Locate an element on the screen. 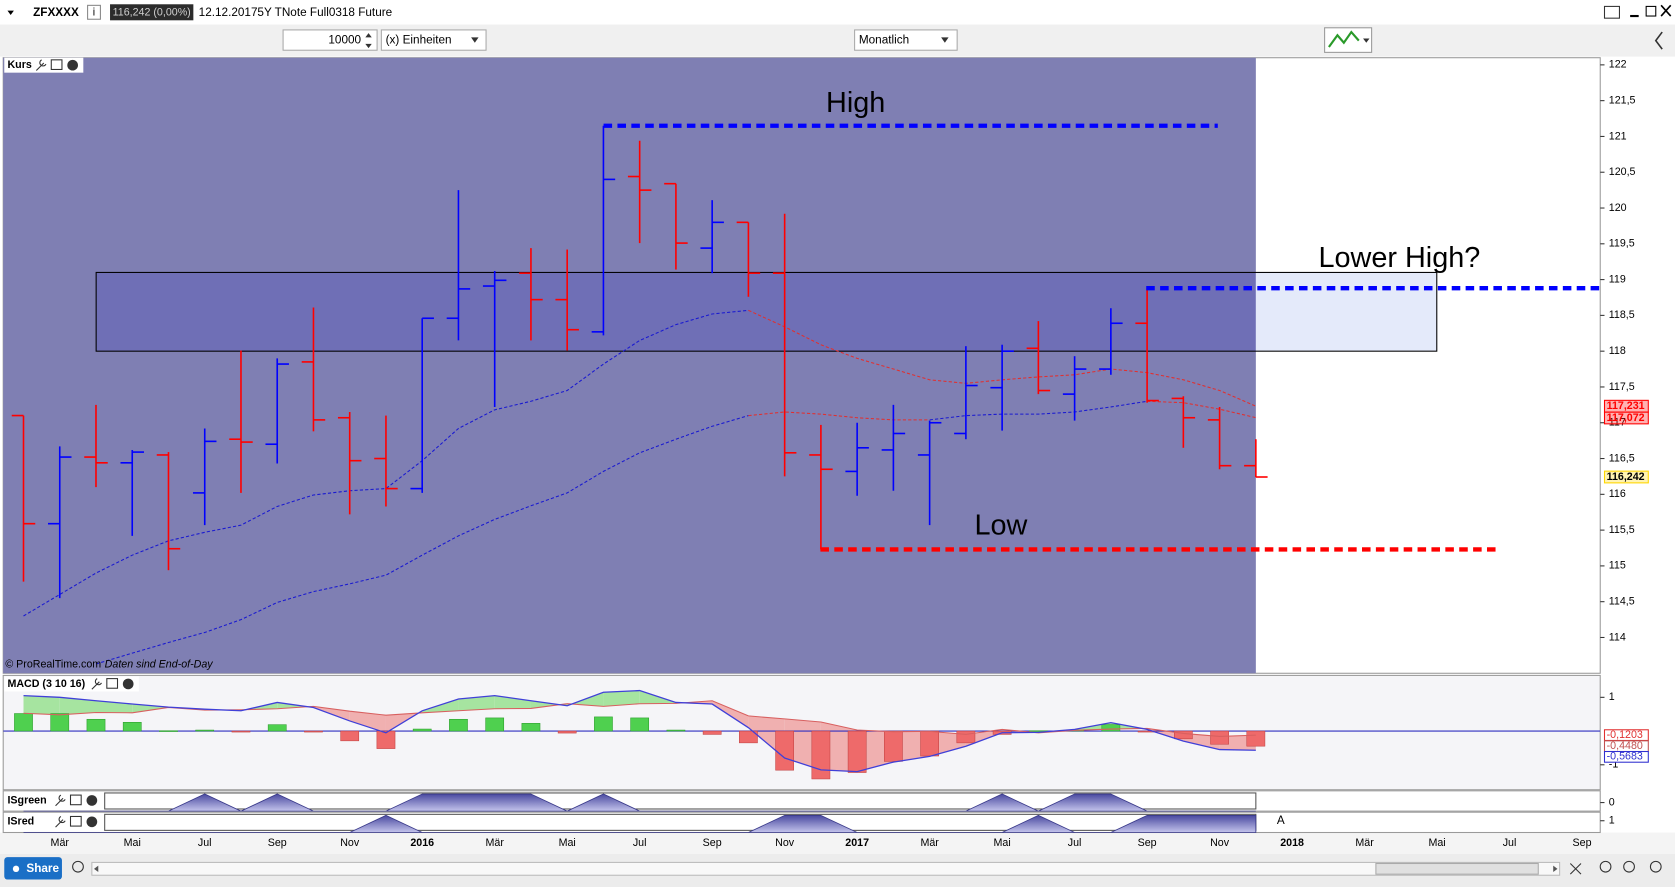 The width and height of the screenshot is (1675, 887). value-label: -0,4480 is located at coordinates (1625, 746).